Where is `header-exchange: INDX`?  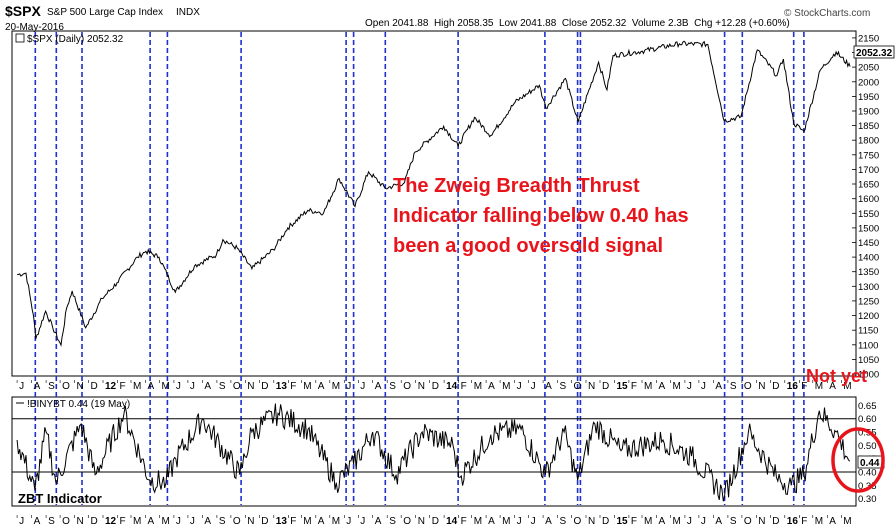
header-exchange: INDX is located at coordinates (188, 12).